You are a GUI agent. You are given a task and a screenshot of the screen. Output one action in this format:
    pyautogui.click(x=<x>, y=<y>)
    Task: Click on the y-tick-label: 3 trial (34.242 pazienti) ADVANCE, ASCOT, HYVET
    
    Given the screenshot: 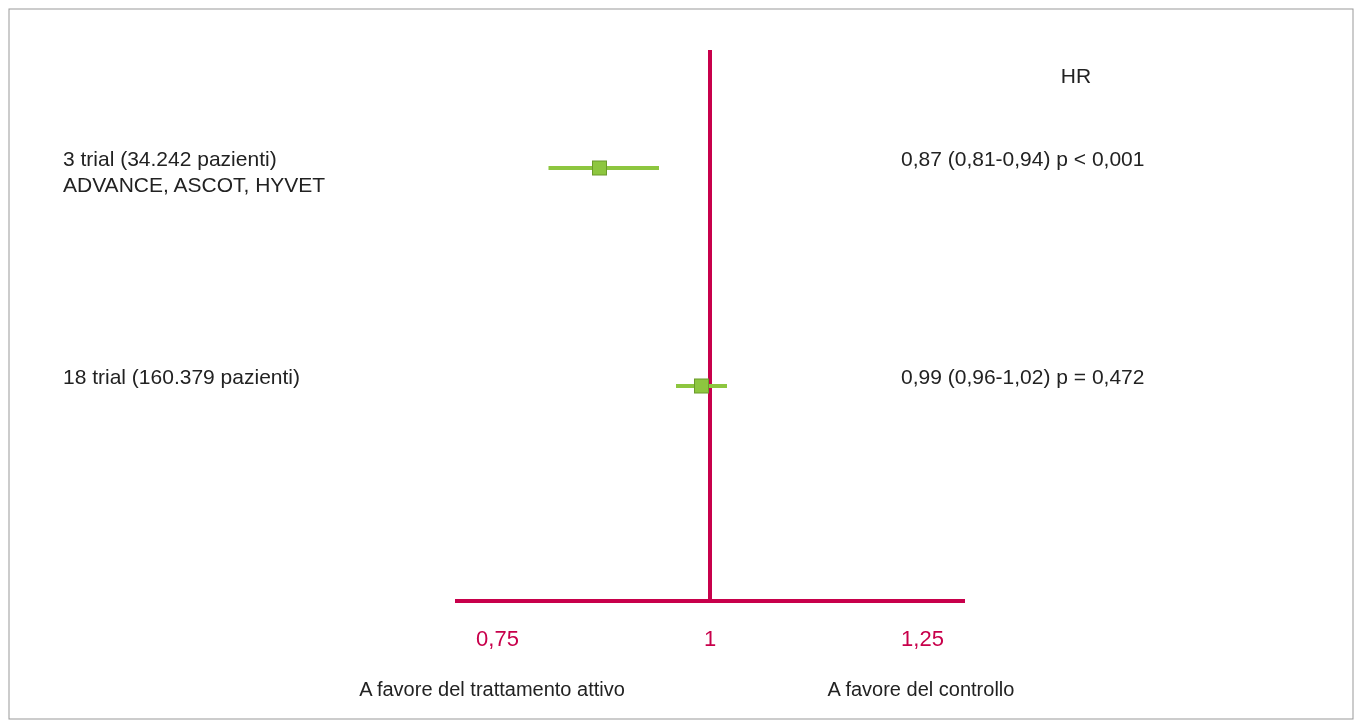 What is the action you would take?
    pyautogui.click(x=194, y=171)
    